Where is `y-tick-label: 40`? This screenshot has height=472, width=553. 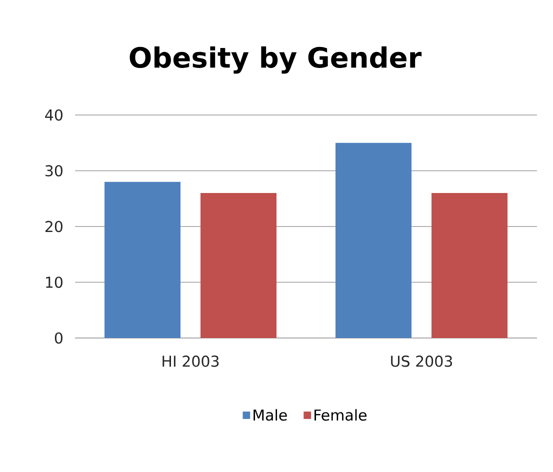
y-tick-label: 40 is located at coordinates (53, 115).